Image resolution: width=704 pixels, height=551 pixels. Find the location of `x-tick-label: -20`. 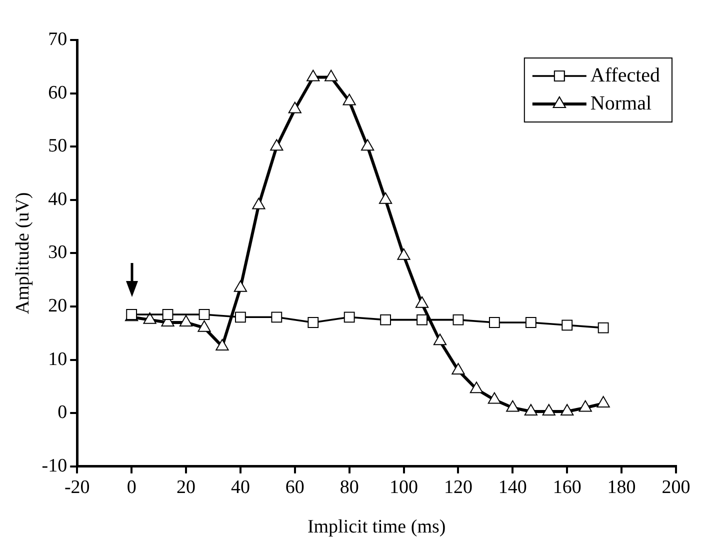

x-tick-label: -20 is located at coordinates (77, 487).